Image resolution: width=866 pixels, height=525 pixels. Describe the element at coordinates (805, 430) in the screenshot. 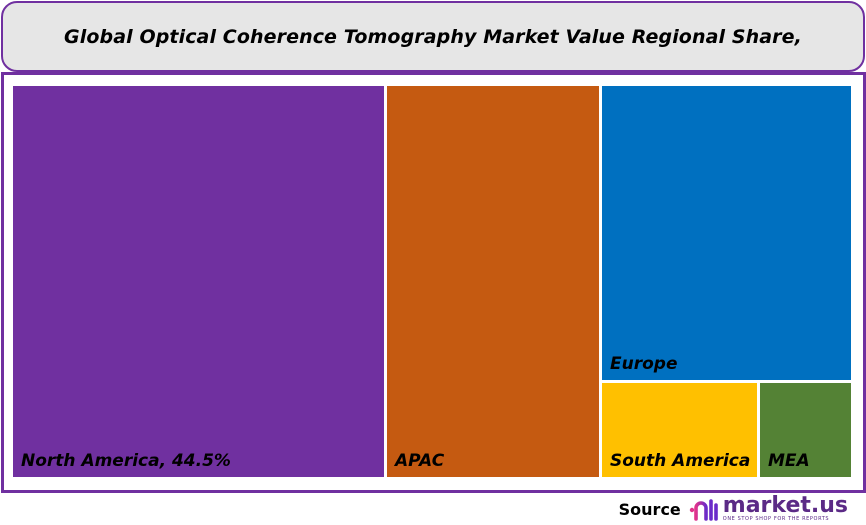

I see `treemap-tile-mea: MEA` at that location.